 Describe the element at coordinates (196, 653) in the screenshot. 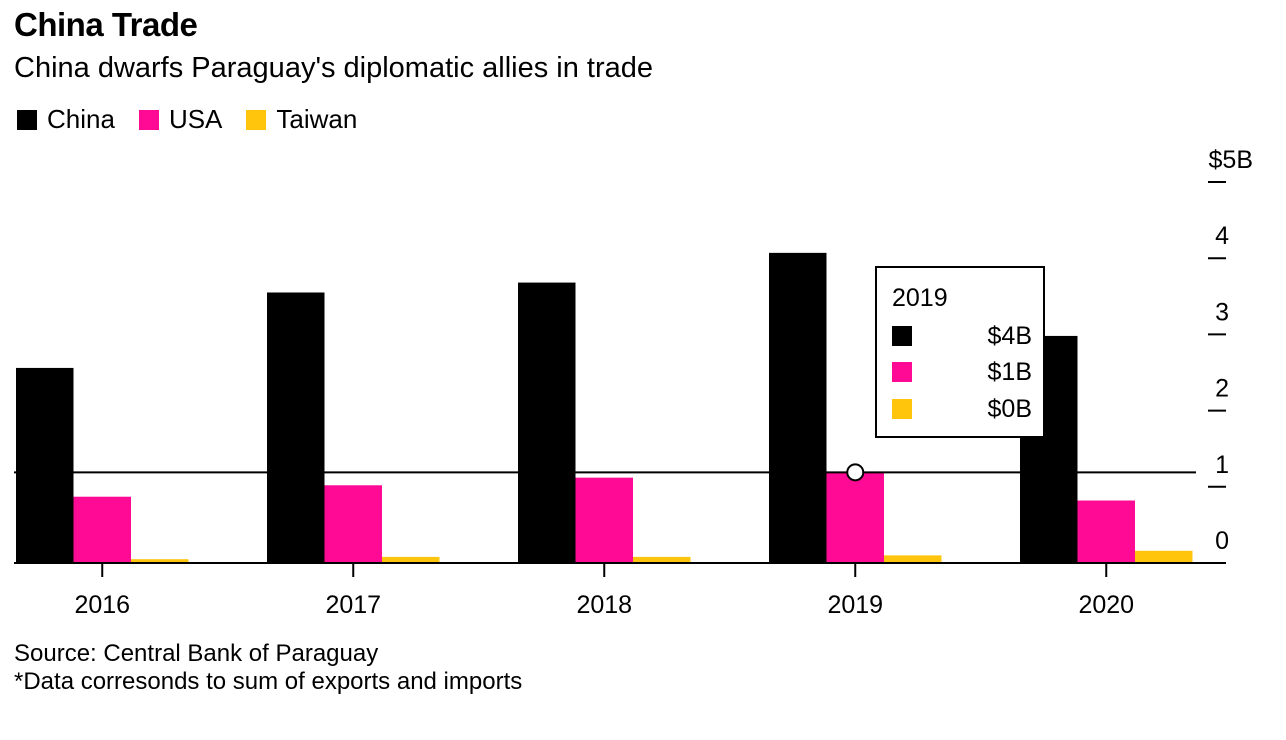

I see `source-note: Source: Central Bank of Paraguay` at that location.